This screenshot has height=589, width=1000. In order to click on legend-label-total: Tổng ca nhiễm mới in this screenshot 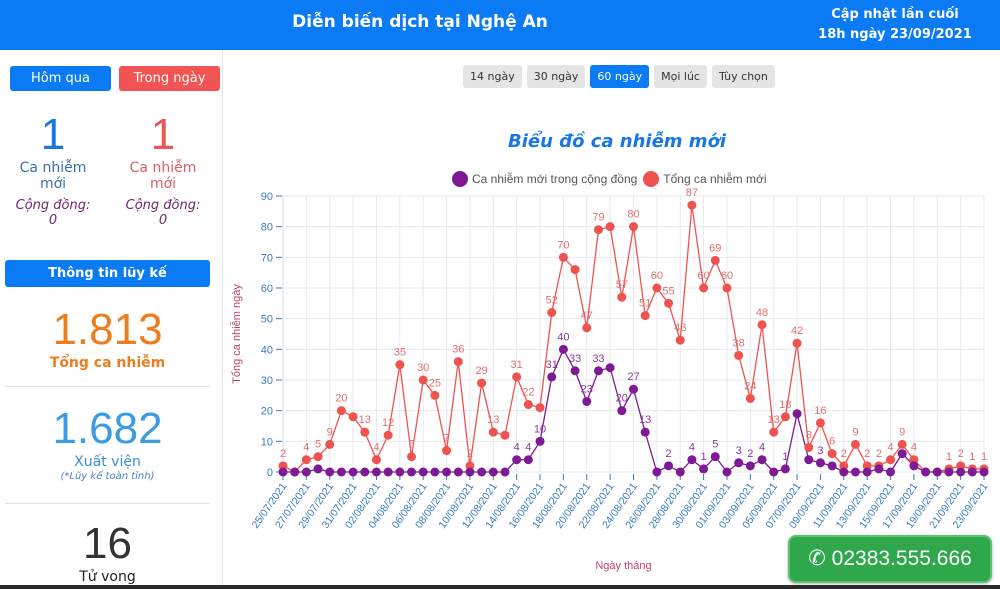, I will do `click(715, 179)`.